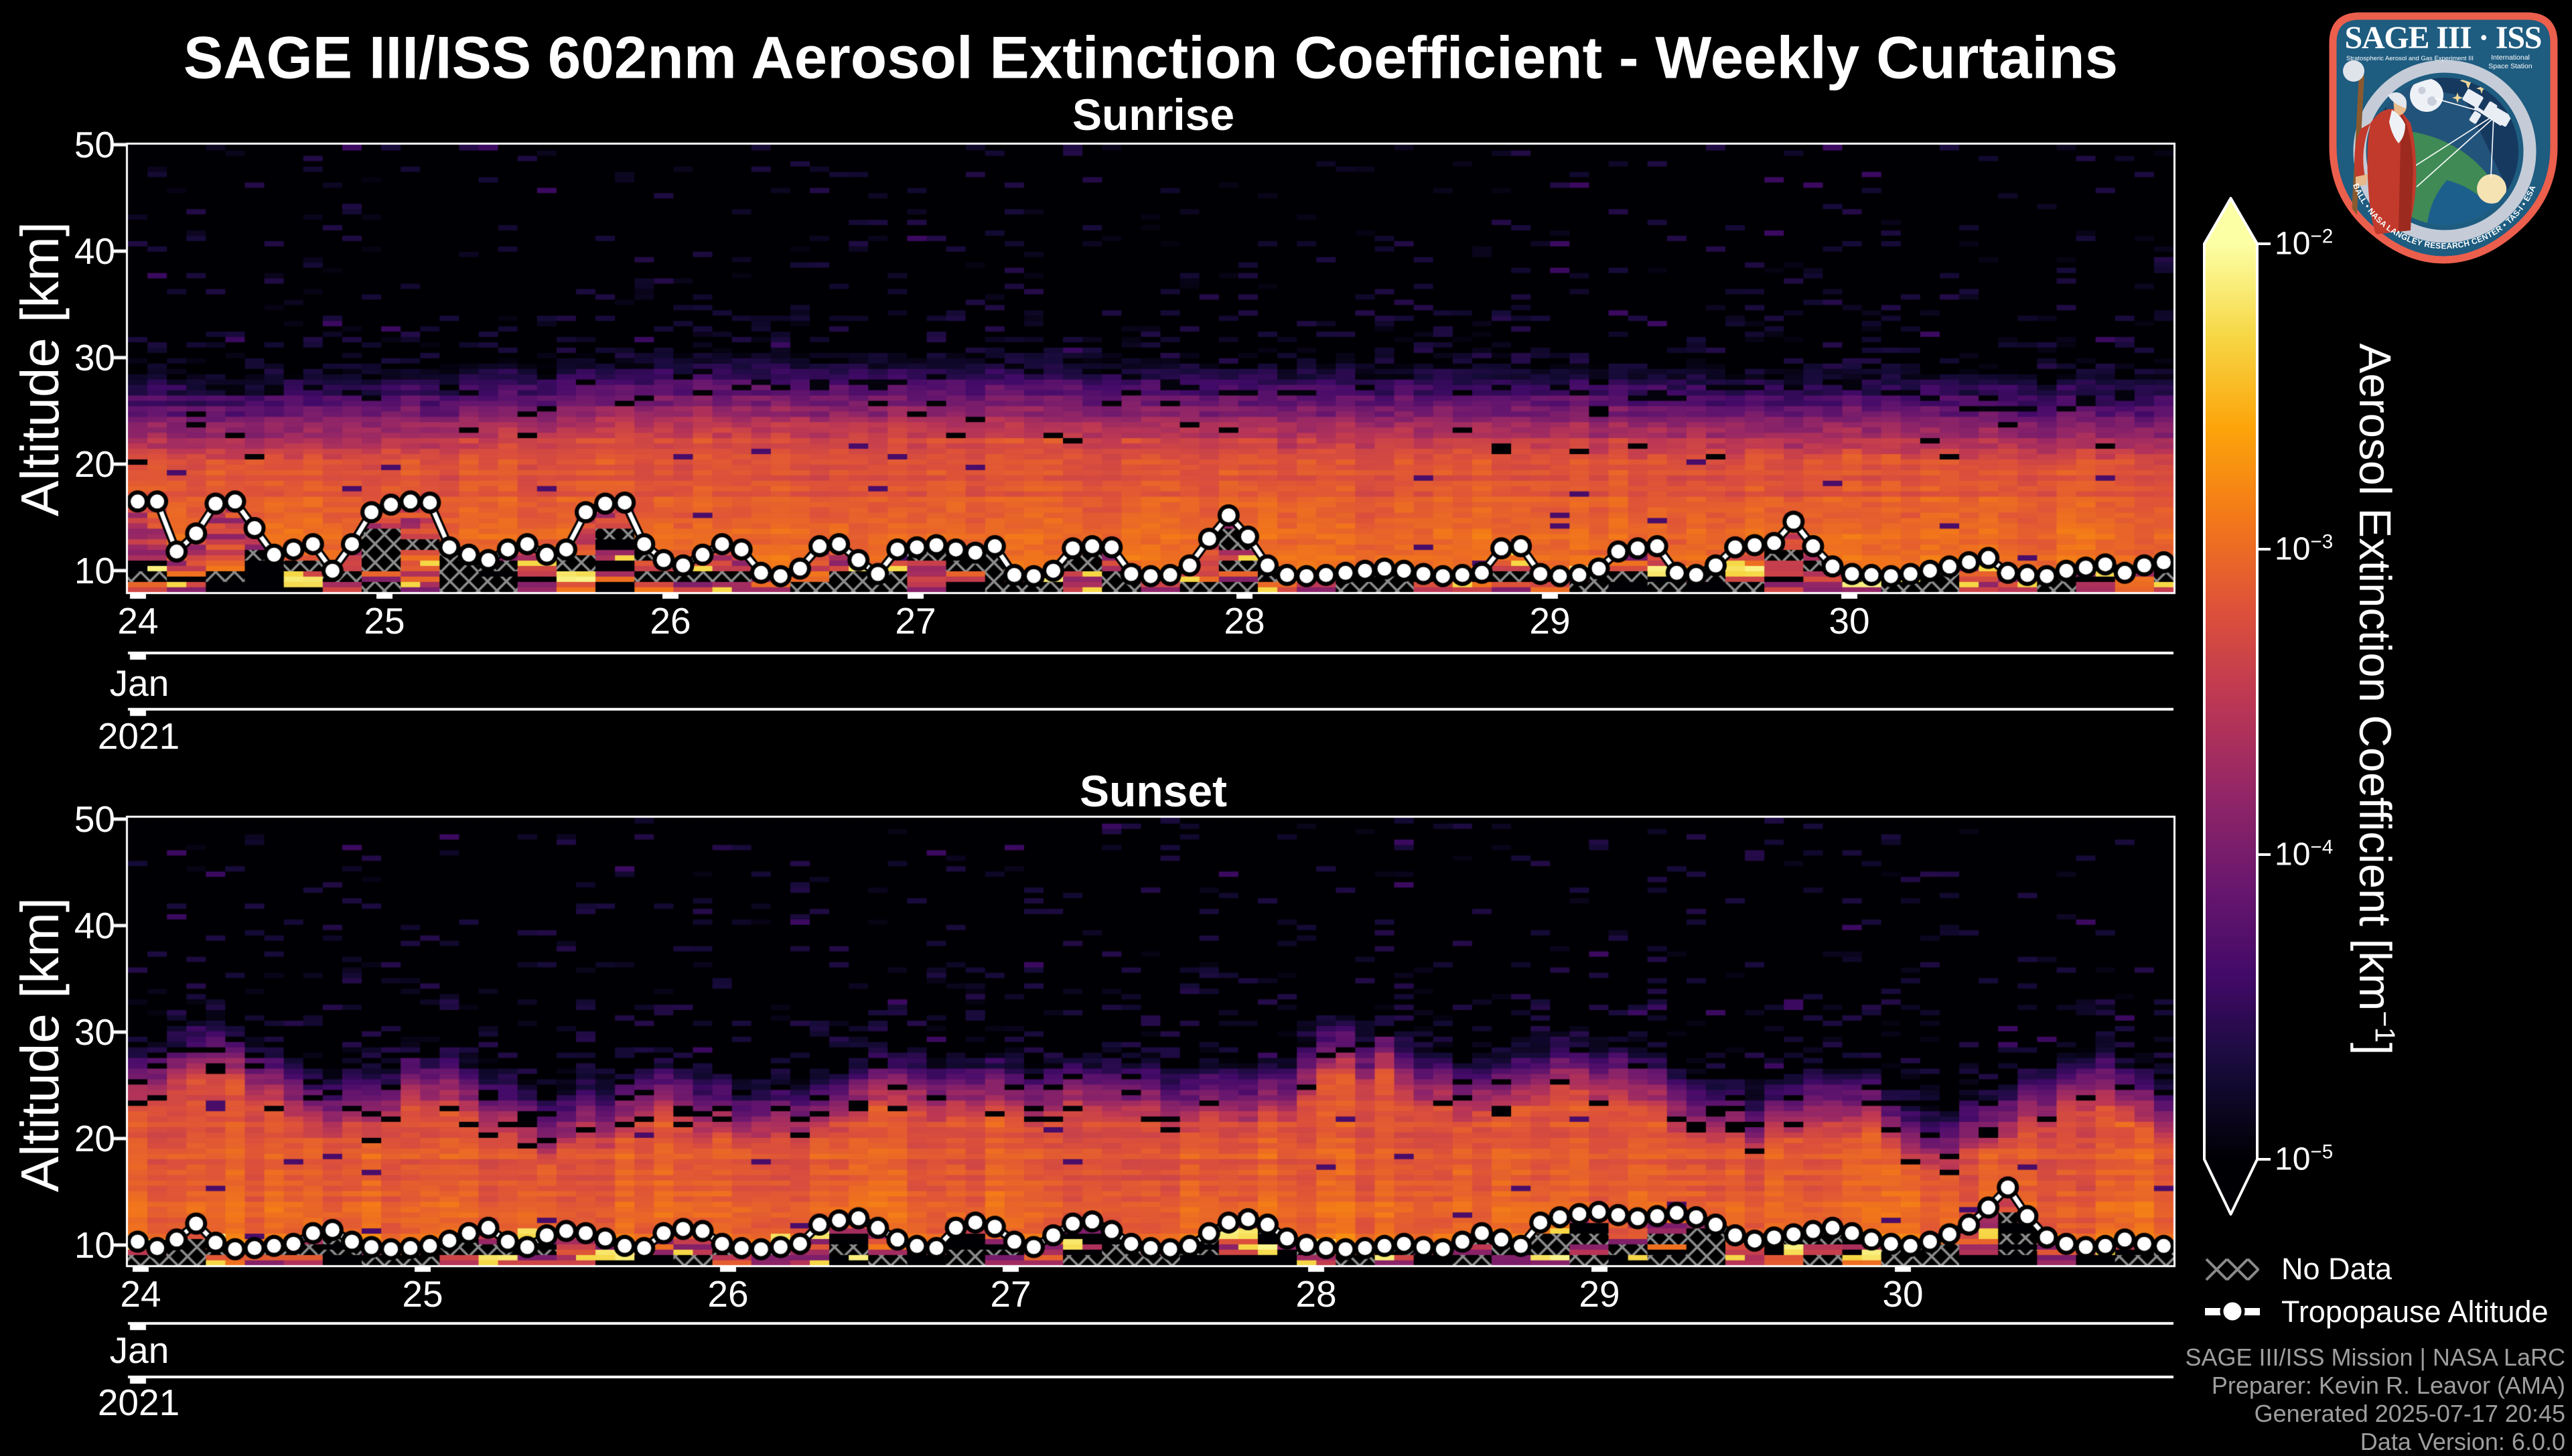 The image size is (2572, 1456). Describe the element at coordinates (2510, 66) in the screenshot. I see `svg-text: Space Station` at that location.